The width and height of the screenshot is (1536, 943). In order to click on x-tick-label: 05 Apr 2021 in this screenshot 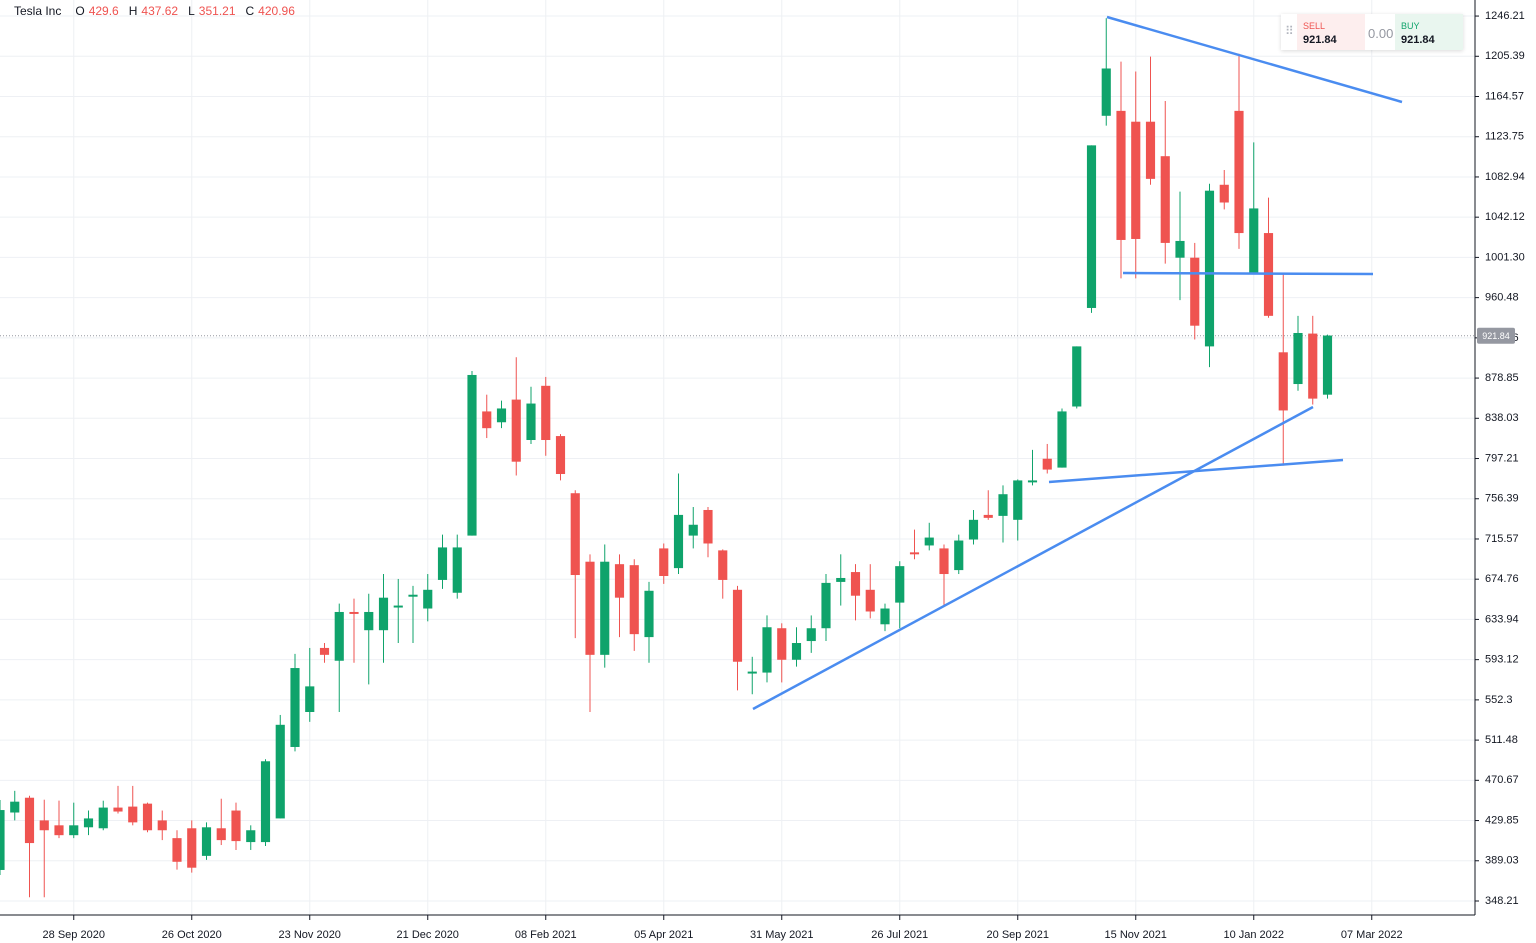, I will do `click(663, 935)`.